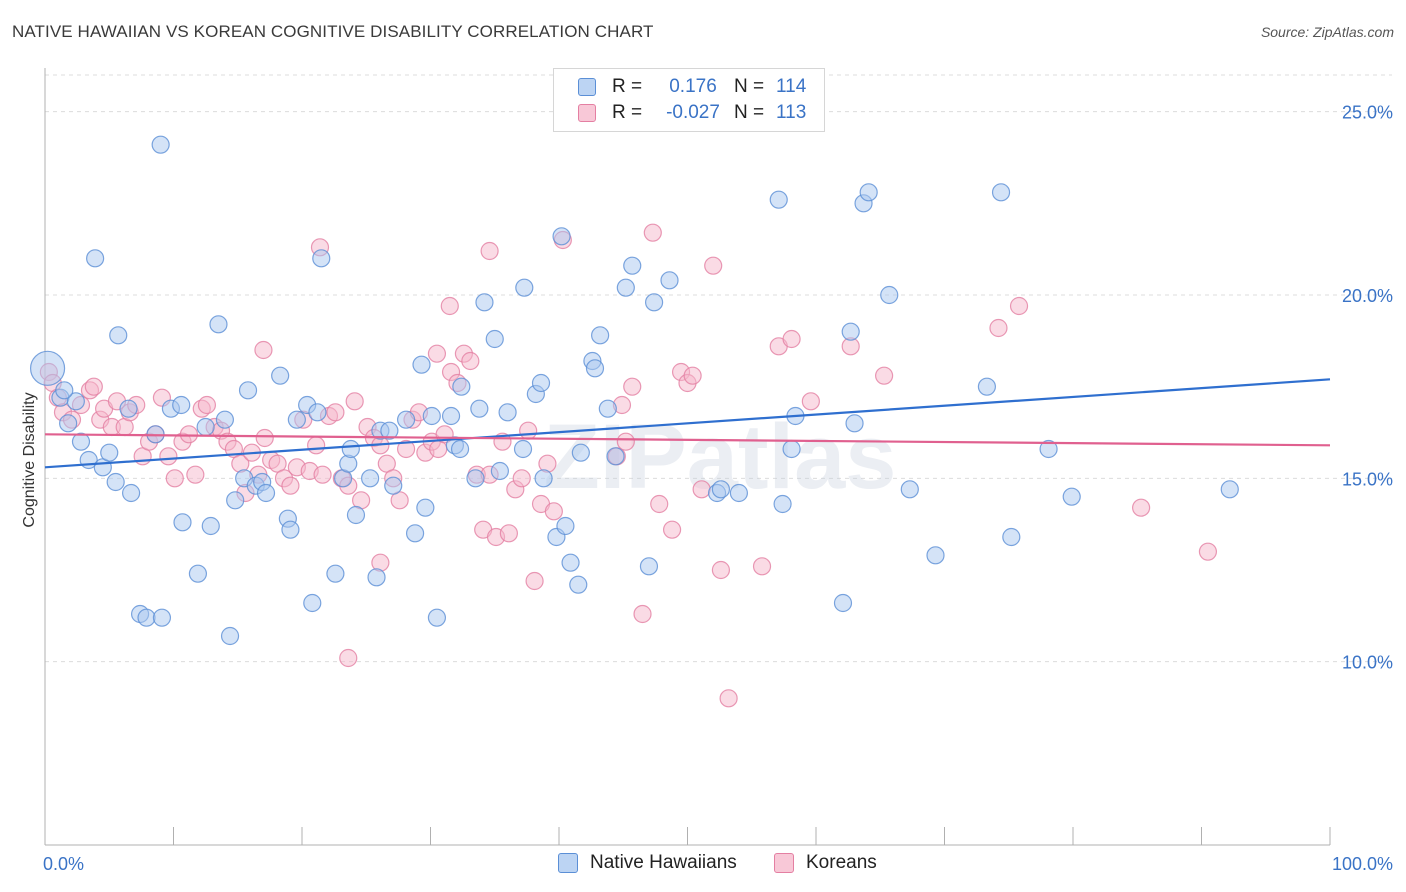 The width and height of the screenshot is (1406, 892). I want to click on source-name: ZipAtlas.com, so click(1353, 32).